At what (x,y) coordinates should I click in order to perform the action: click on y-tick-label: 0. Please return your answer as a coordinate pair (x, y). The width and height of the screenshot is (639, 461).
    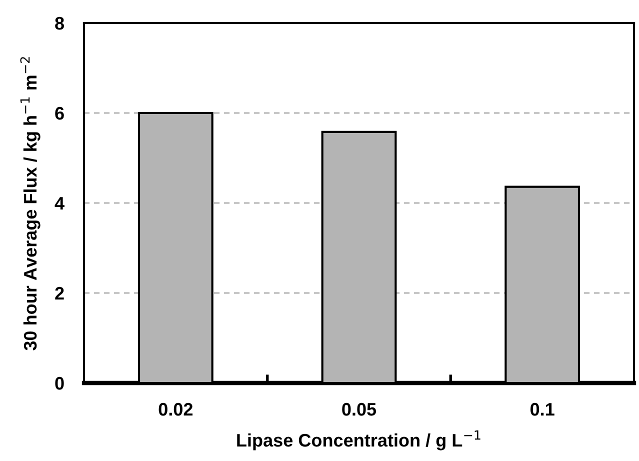
    Looking at the image, I should click on (59, 383).